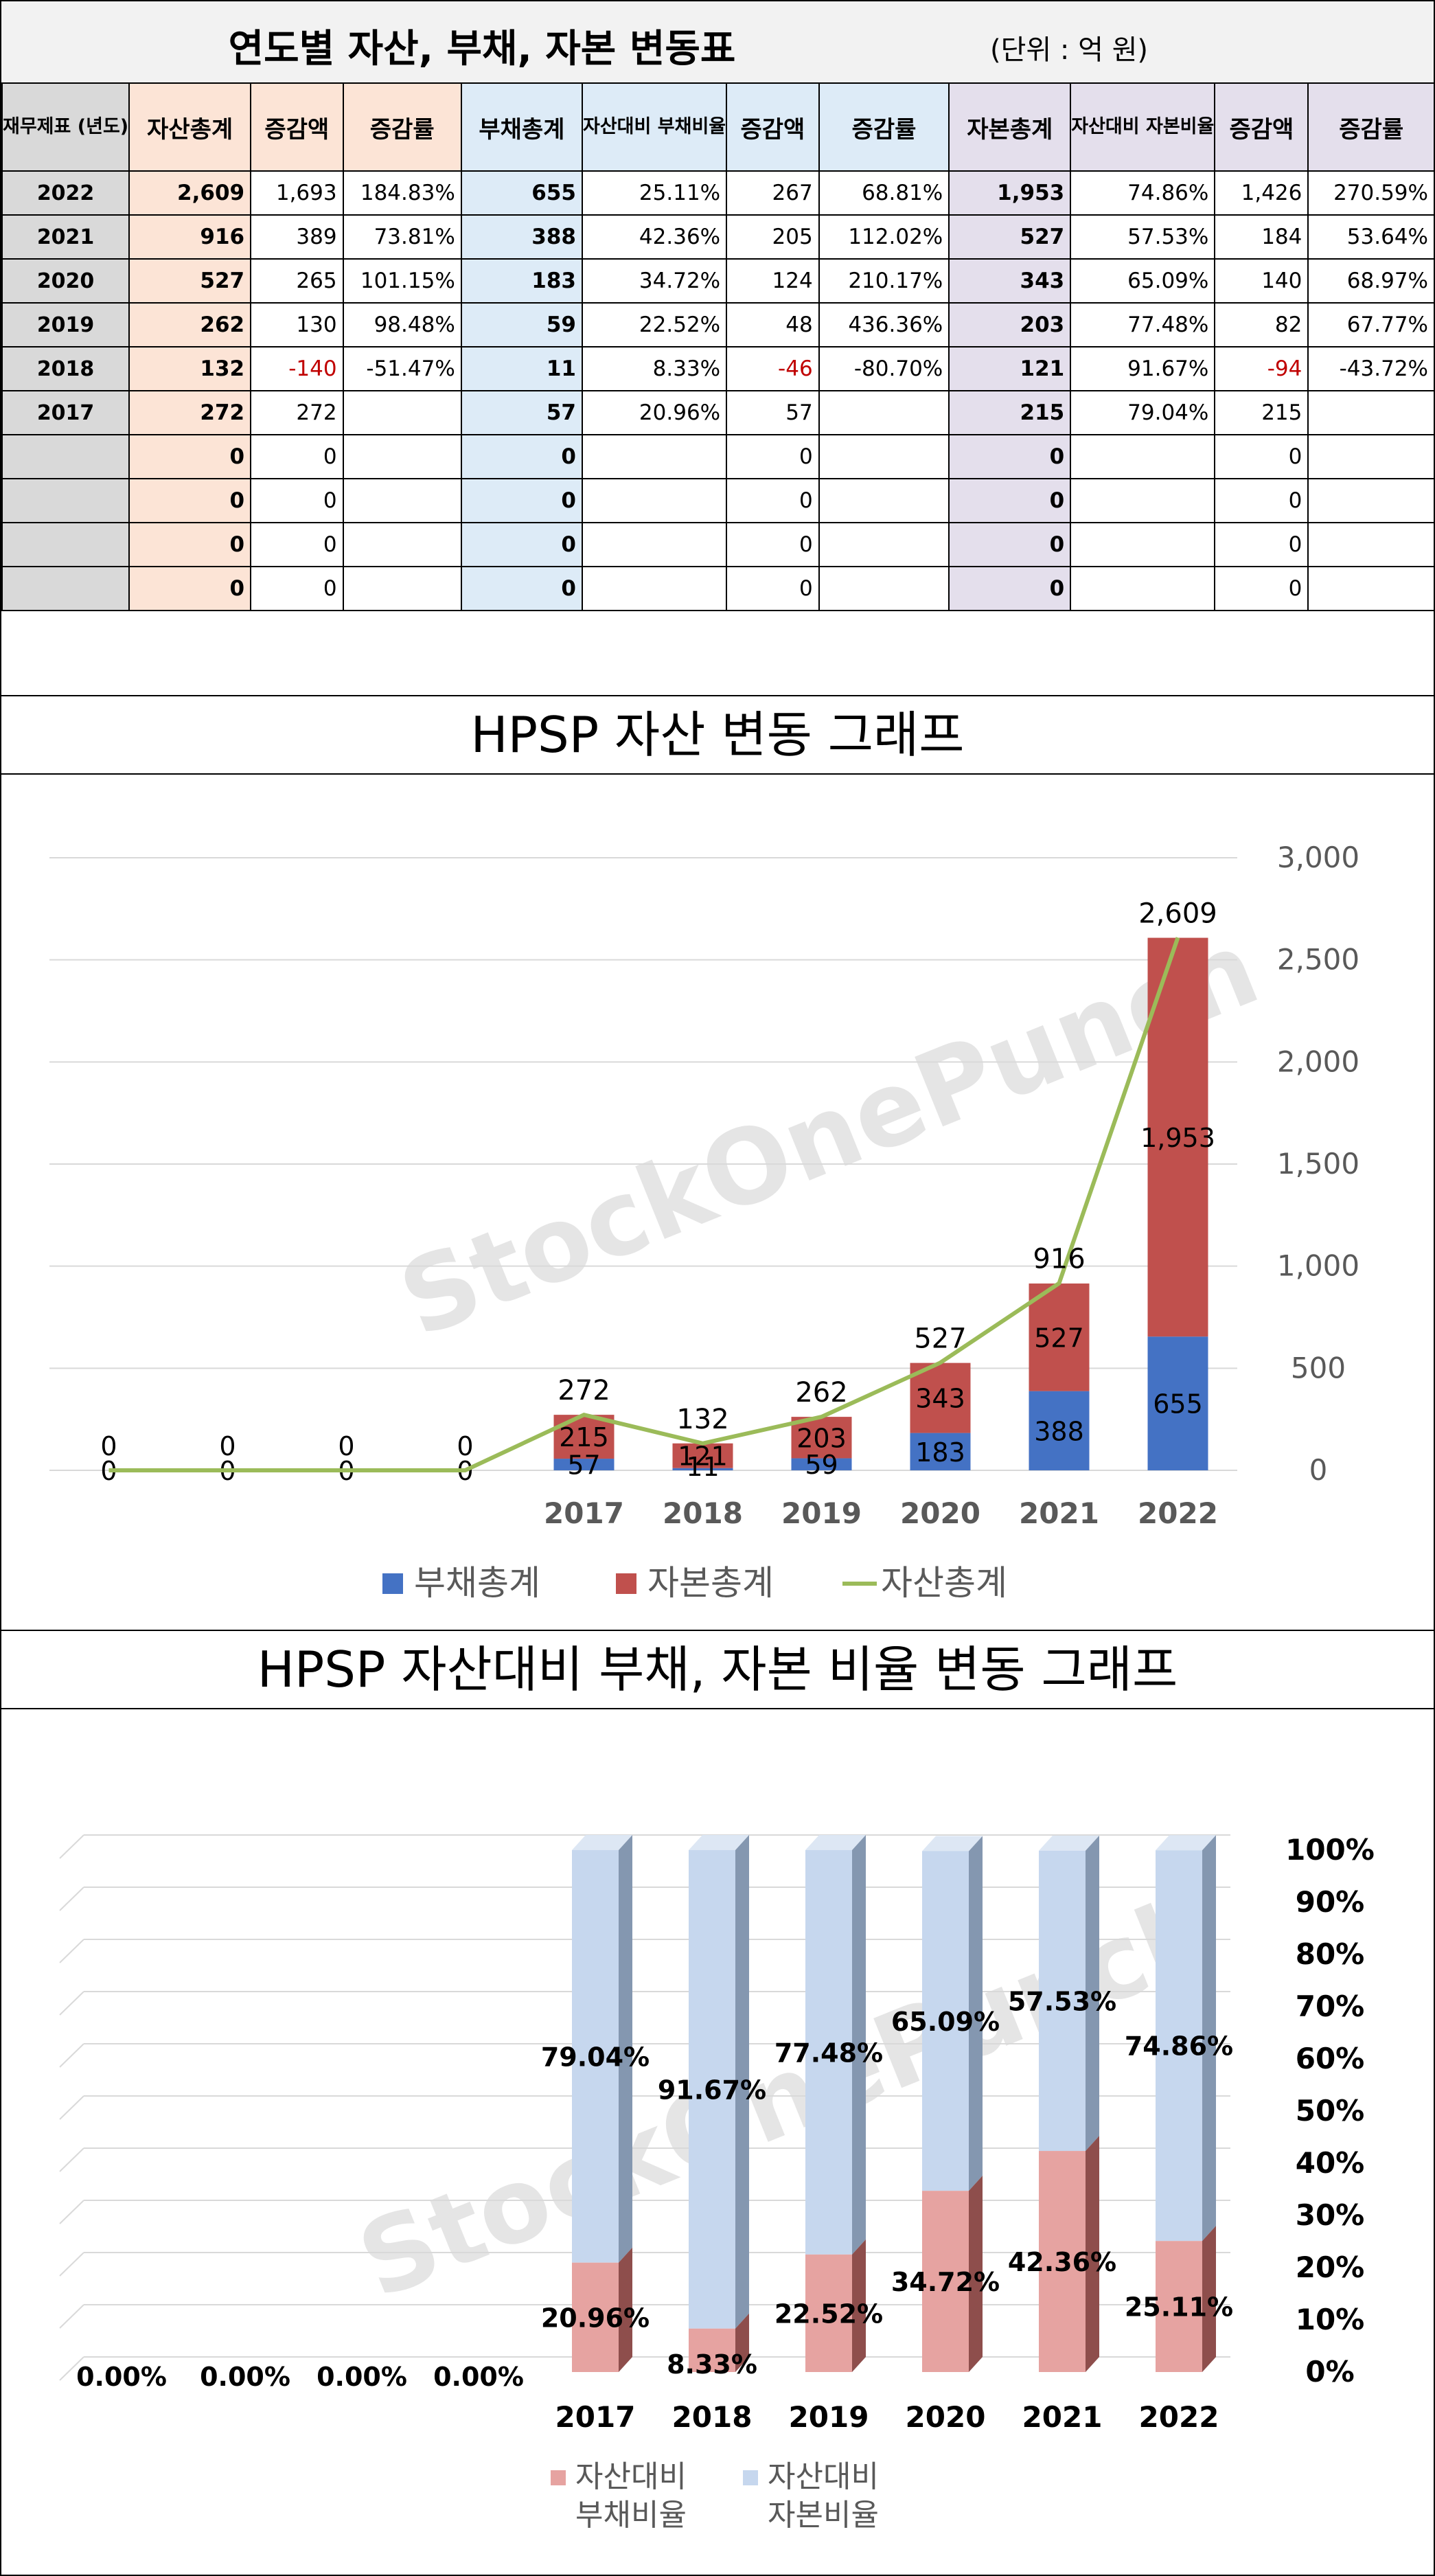 The height and width of the screenshot is (2576, 1435). What do you see at coordinates (884, 368) in the screenshot?
I see `table-cell: -80.70%` at bounding box center [884, 368].